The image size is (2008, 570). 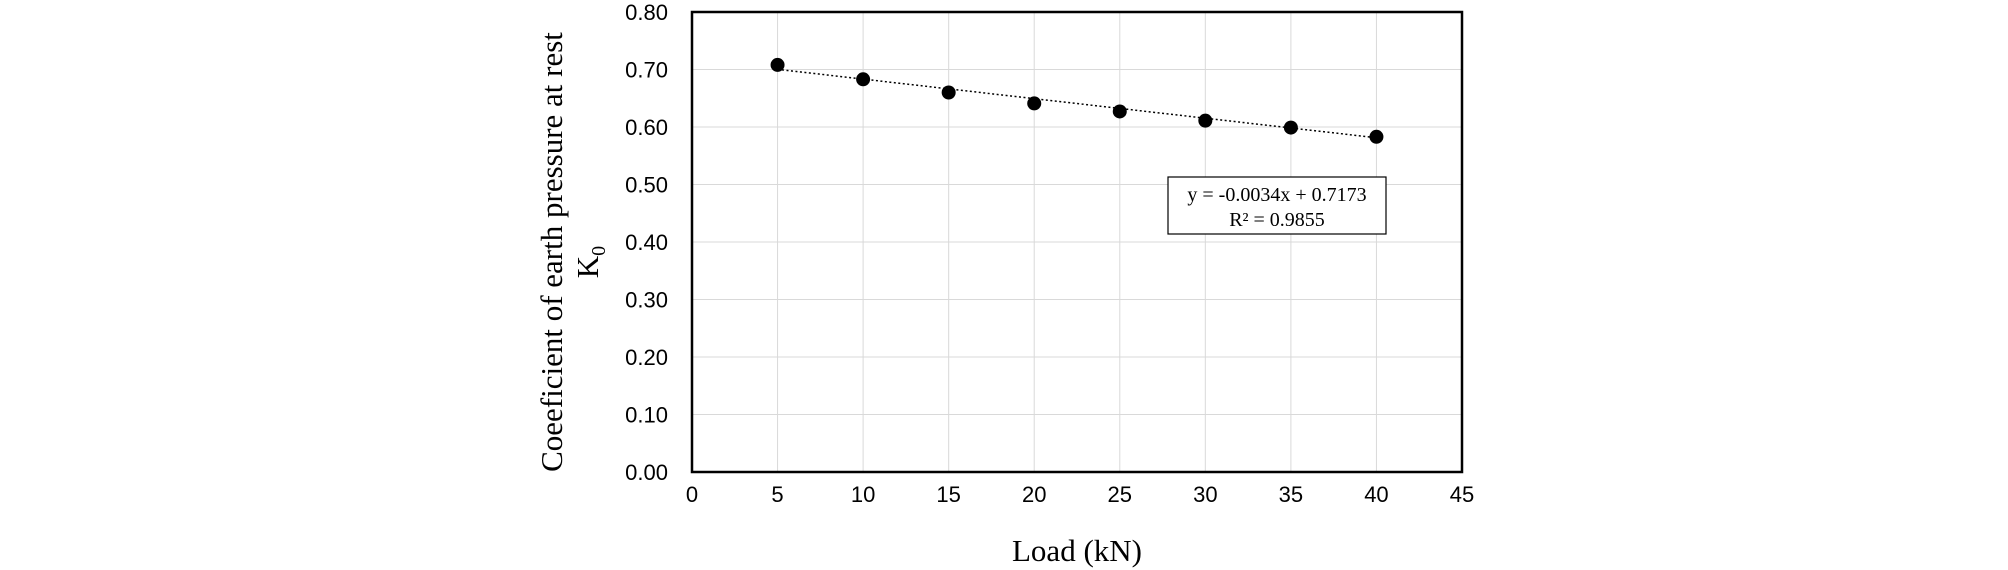 I want to click on trendline, so click(x=1077, y=103).